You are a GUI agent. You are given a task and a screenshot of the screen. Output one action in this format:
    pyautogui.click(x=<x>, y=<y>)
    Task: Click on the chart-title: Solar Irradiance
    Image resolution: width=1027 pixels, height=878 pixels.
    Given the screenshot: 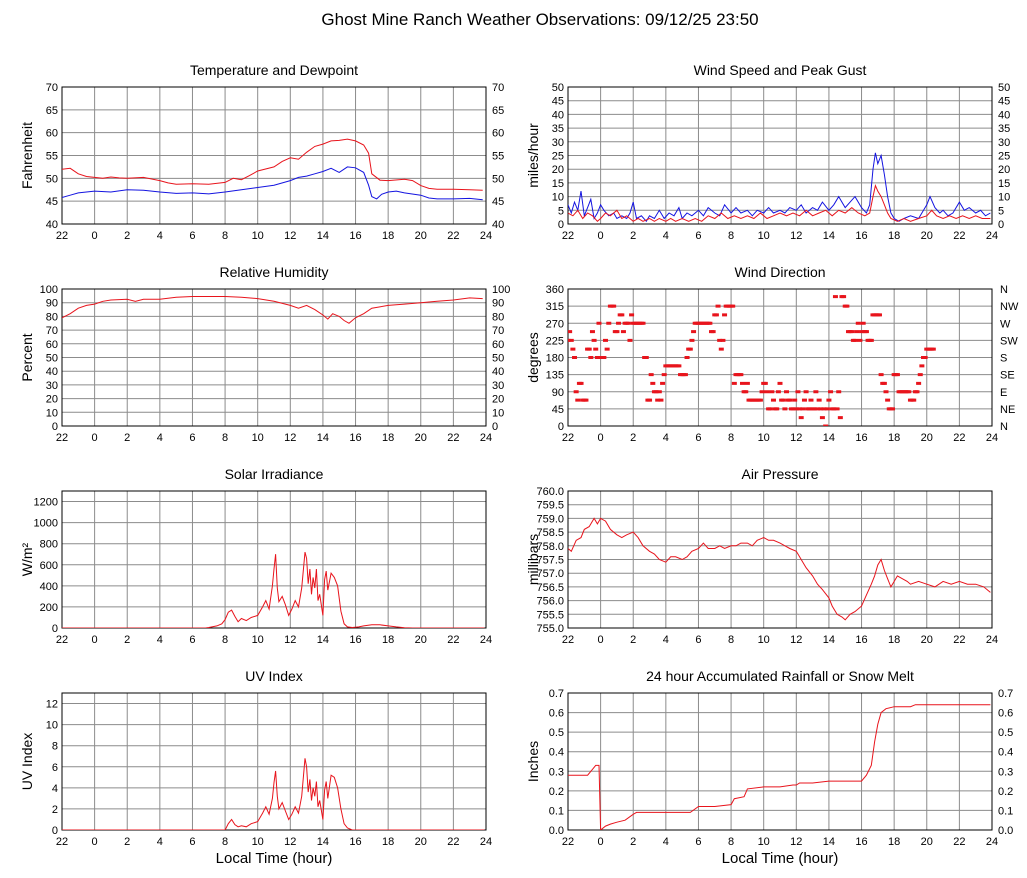 What is the action you would take?
    pyautogui.click(x=274, y=474)
    